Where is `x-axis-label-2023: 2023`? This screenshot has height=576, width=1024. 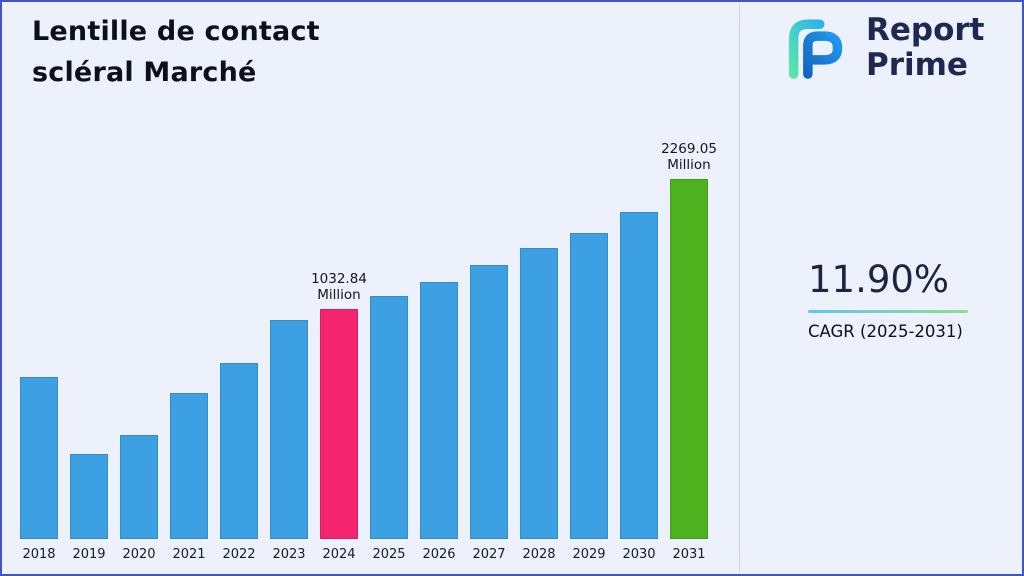
x-axis-label-2023: 2023 is located at coordinates (289, 554).